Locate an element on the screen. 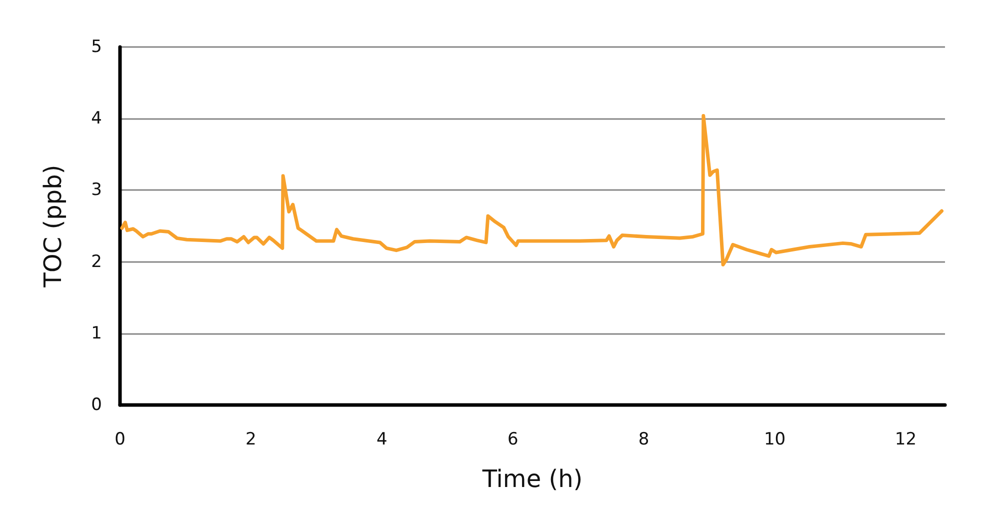 The width and height of the screenshot is (984, 510). y-tick-label: 3 is located at coordinates (96, 190).